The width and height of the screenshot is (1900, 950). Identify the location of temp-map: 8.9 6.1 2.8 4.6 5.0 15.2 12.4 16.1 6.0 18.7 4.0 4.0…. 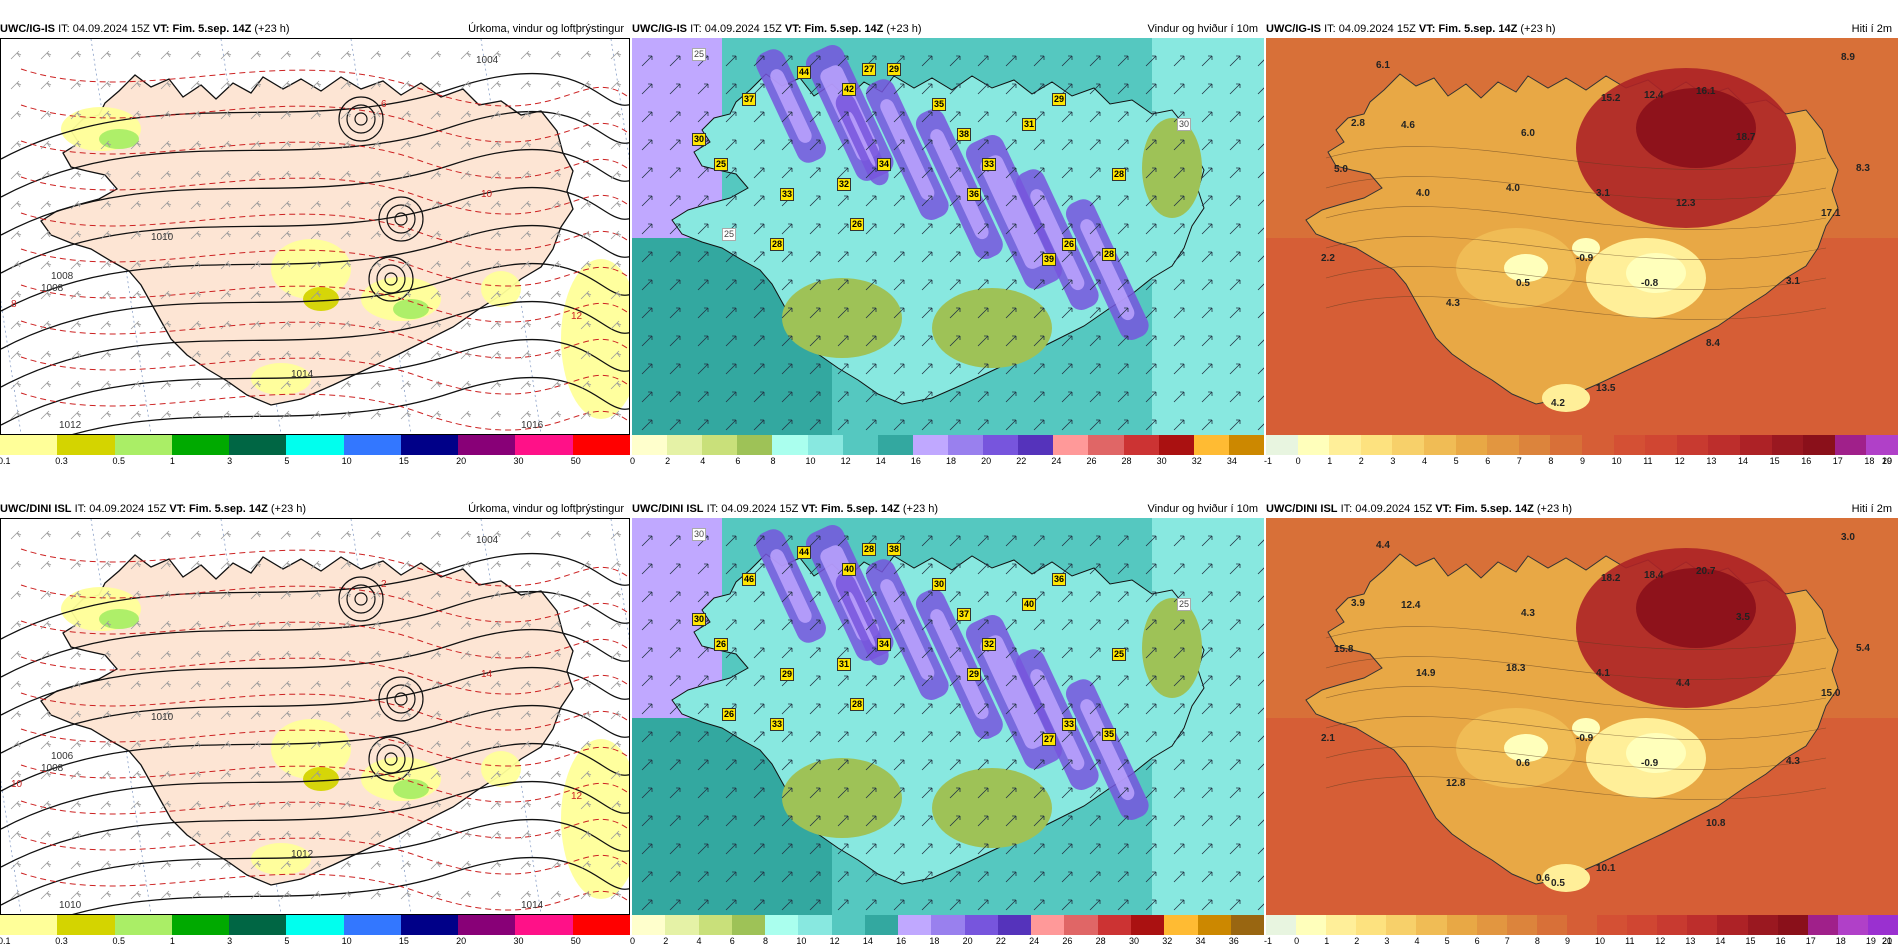
(1582, 236).